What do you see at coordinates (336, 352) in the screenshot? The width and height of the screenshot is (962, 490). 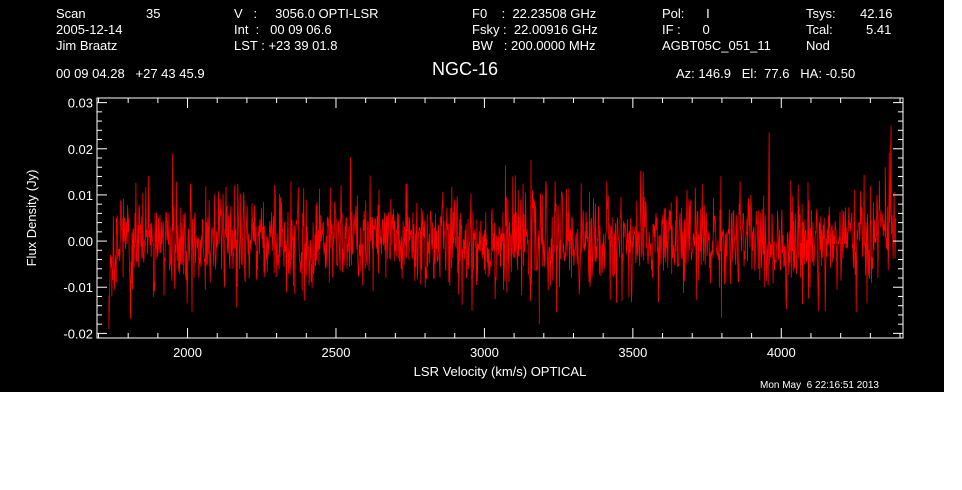 I see `x-tick-label: 2500` at bounding box center [336, 352].